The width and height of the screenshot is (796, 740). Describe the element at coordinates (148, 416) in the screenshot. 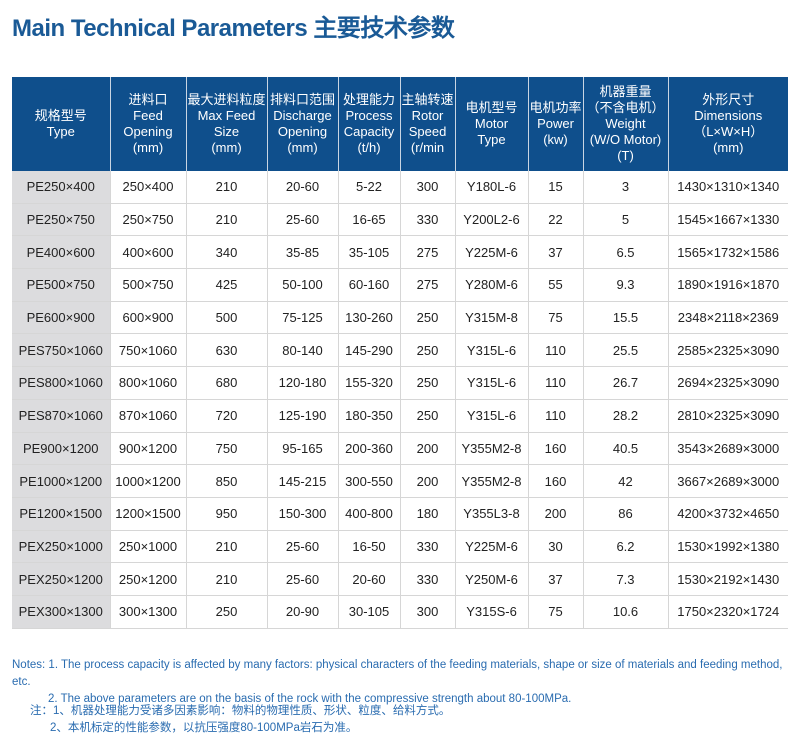

I see `table-cell: 870×1060` at that location.